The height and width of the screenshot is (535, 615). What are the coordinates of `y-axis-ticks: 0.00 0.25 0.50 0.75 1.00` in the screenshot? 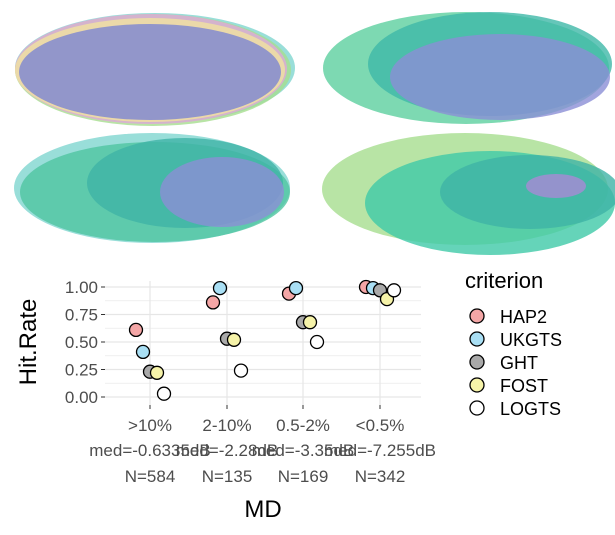 It's located at (85, 342).